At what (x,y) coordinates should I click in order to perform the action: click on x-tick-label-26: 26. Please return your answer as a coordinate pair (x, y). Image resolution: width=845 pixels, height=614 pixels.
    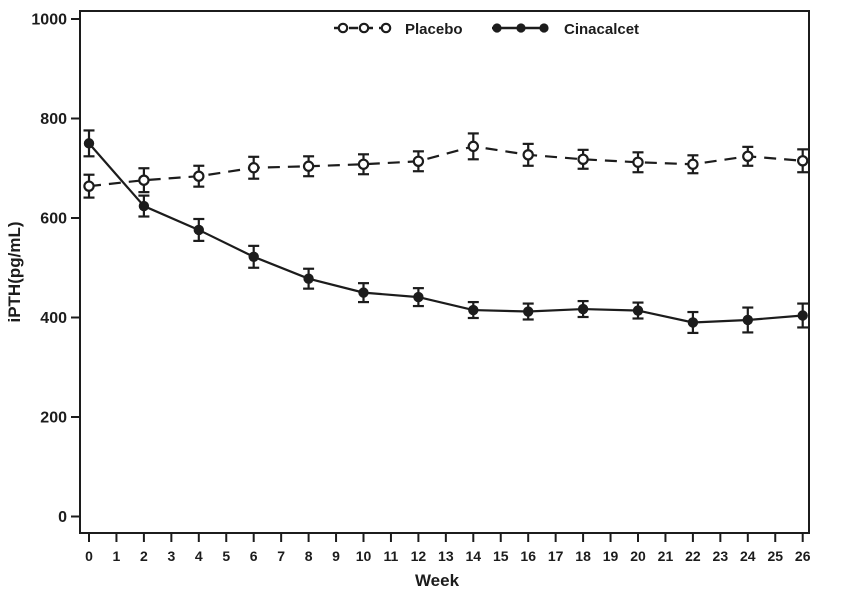
    Looking at the image, I should click on (803, 556).